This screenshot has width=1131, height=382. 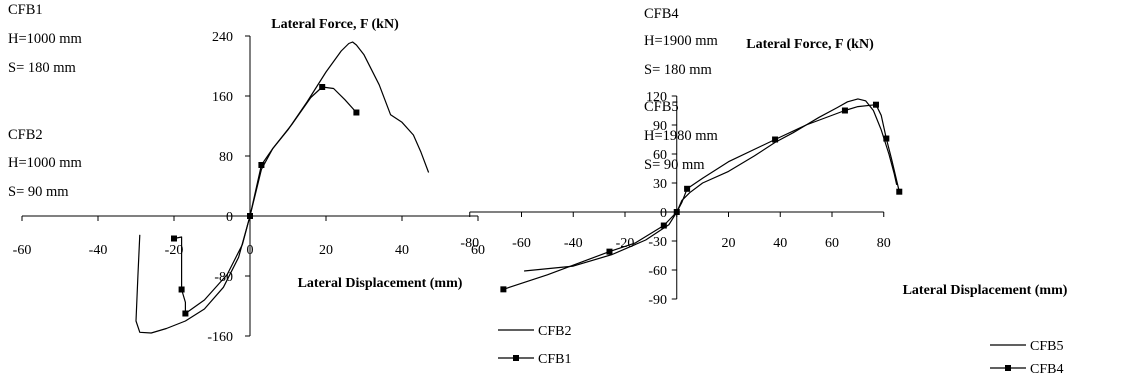 I want to click on x-tick-label: 0, so click(x=250, y=250).